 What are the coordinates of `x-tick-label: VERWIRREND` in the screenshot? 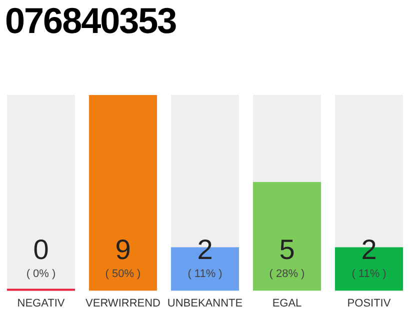 It's located at (123, 303).